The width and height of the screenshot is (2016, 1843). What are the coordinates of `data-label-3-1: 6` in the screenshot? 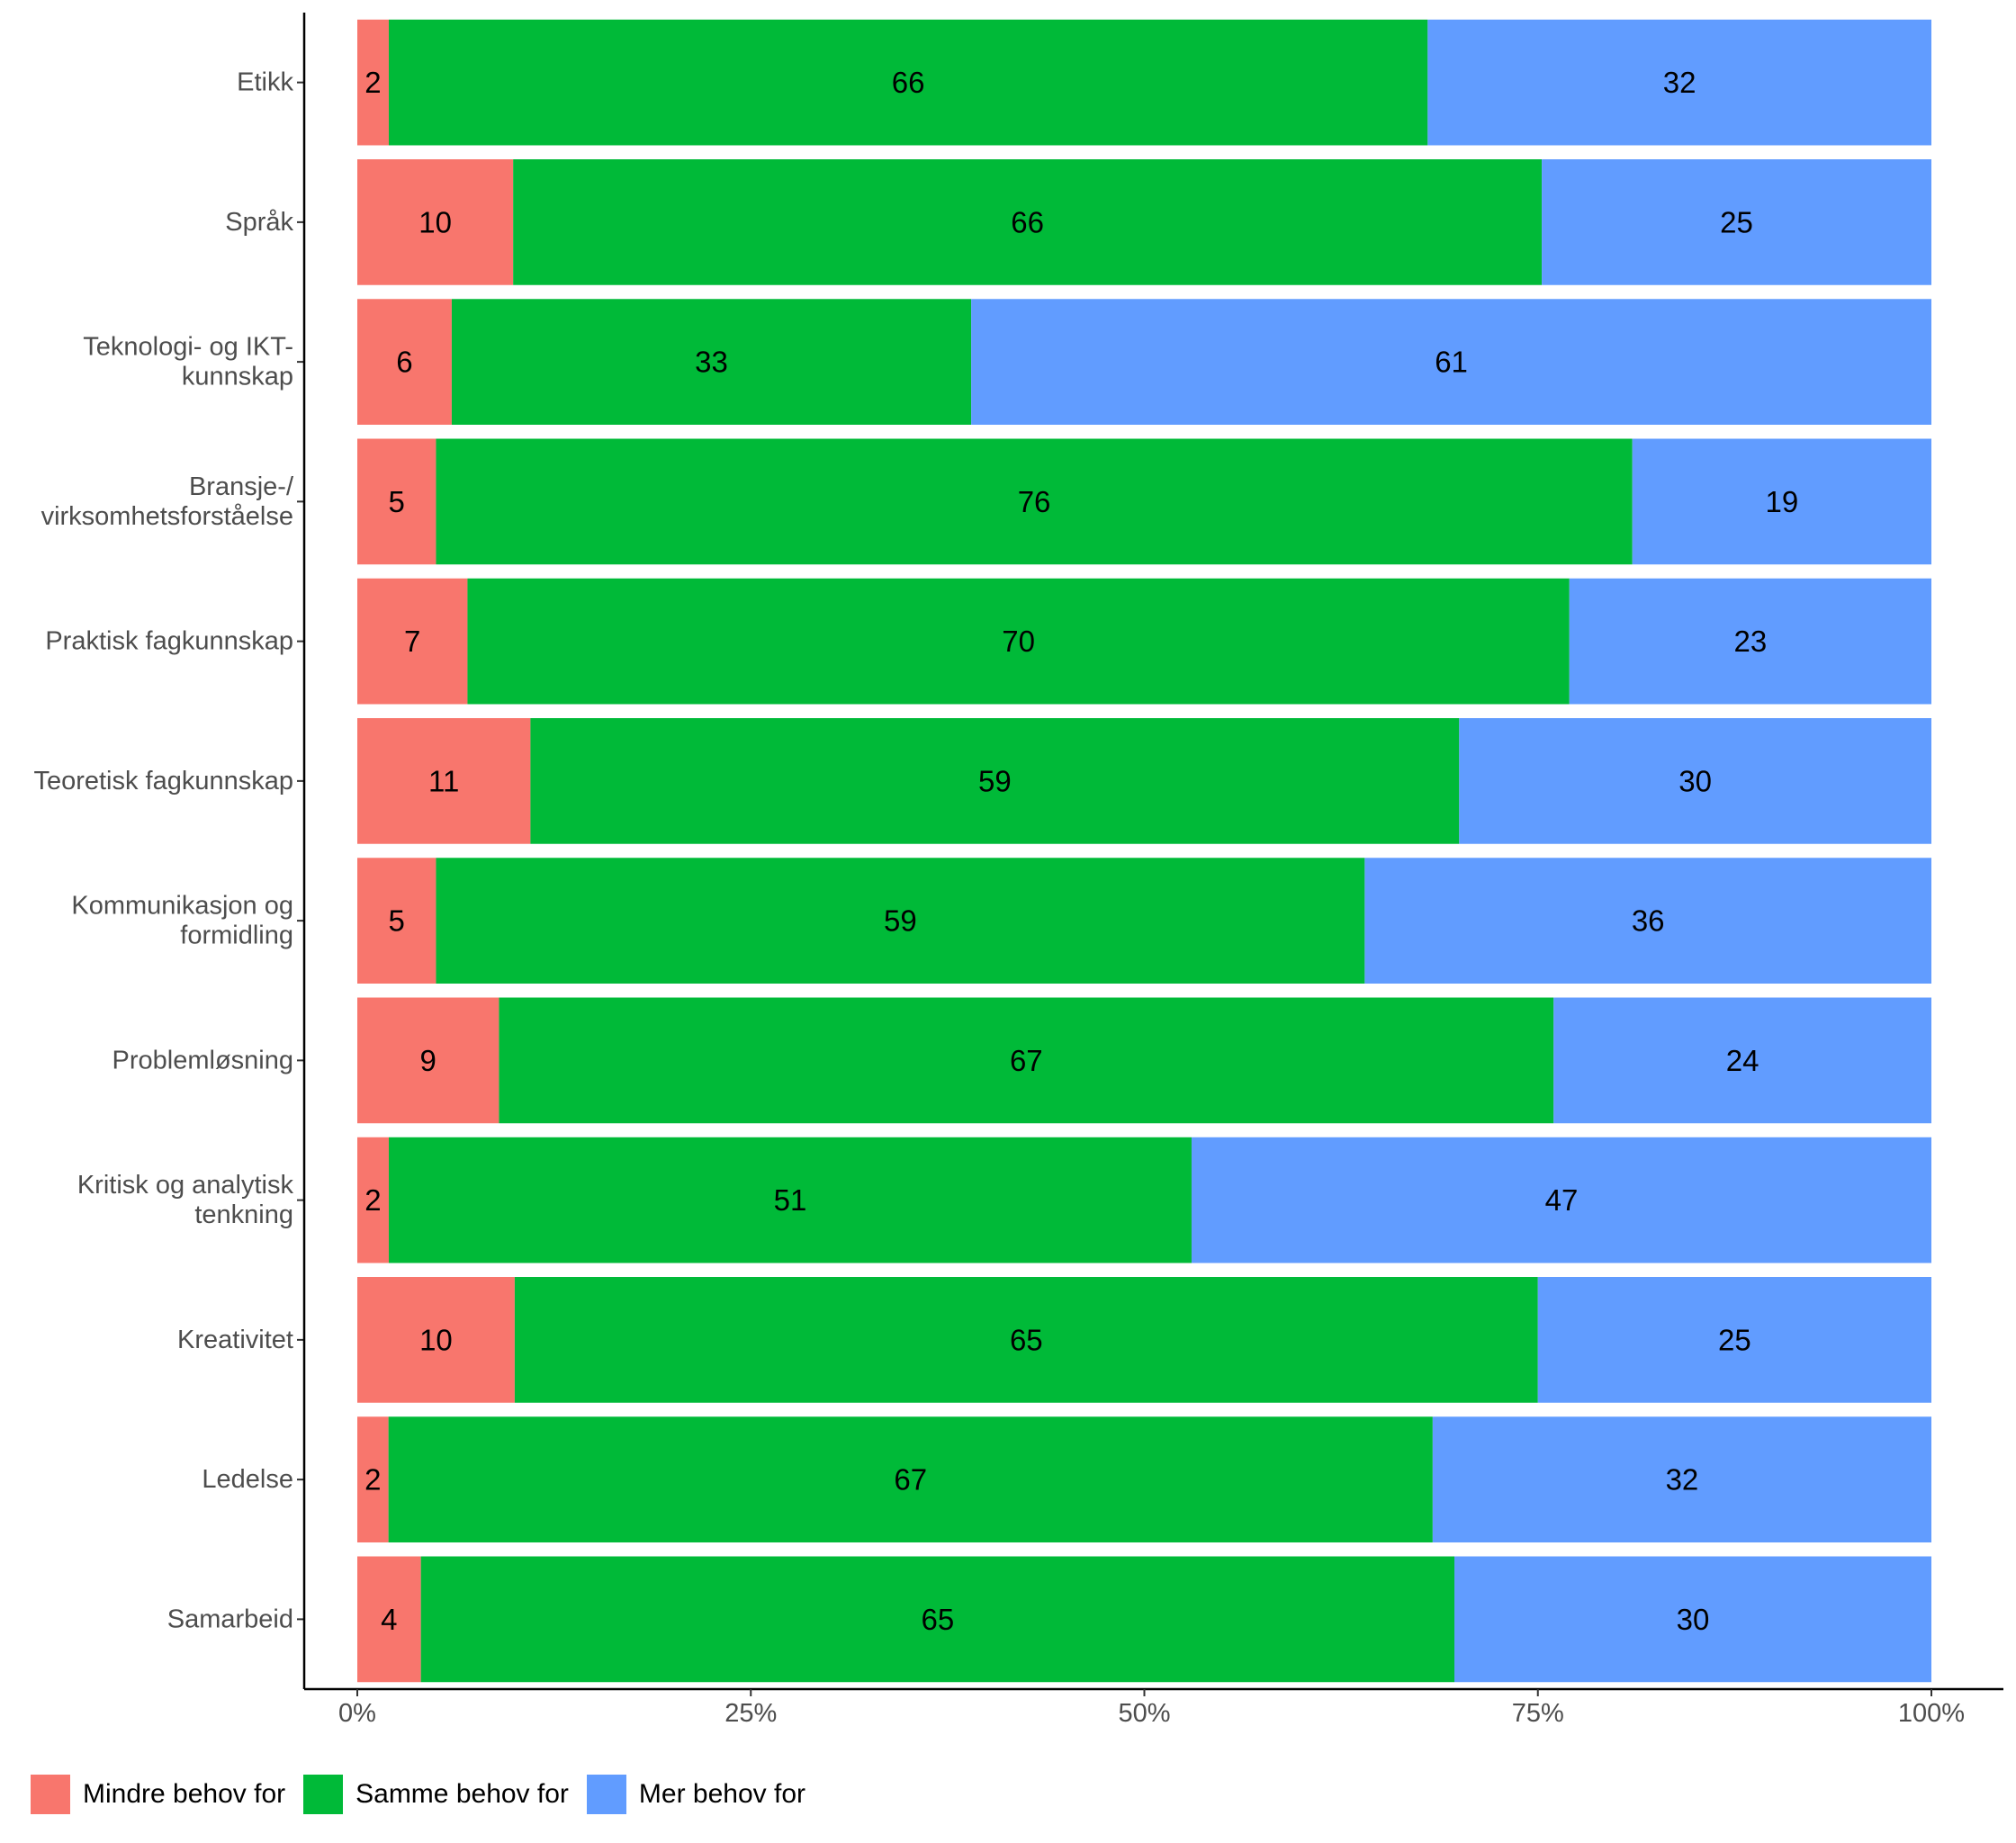 It's located at (404, 362).